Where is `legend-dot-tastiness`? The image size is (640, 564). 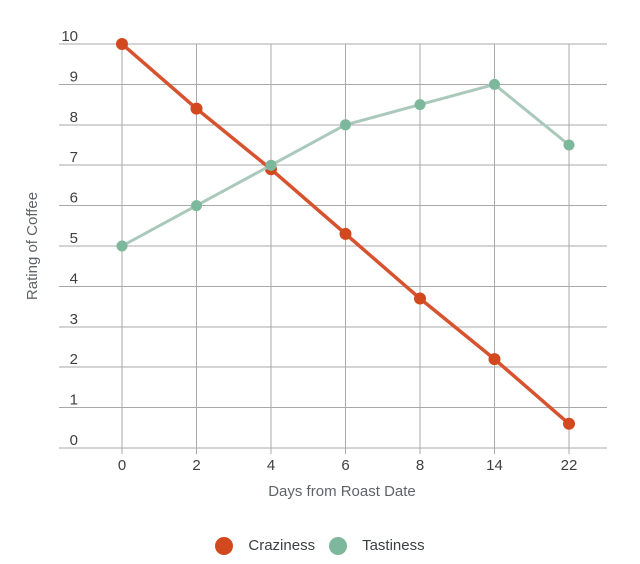
legend-dot-tastiness is located at coordinates (338, 546).